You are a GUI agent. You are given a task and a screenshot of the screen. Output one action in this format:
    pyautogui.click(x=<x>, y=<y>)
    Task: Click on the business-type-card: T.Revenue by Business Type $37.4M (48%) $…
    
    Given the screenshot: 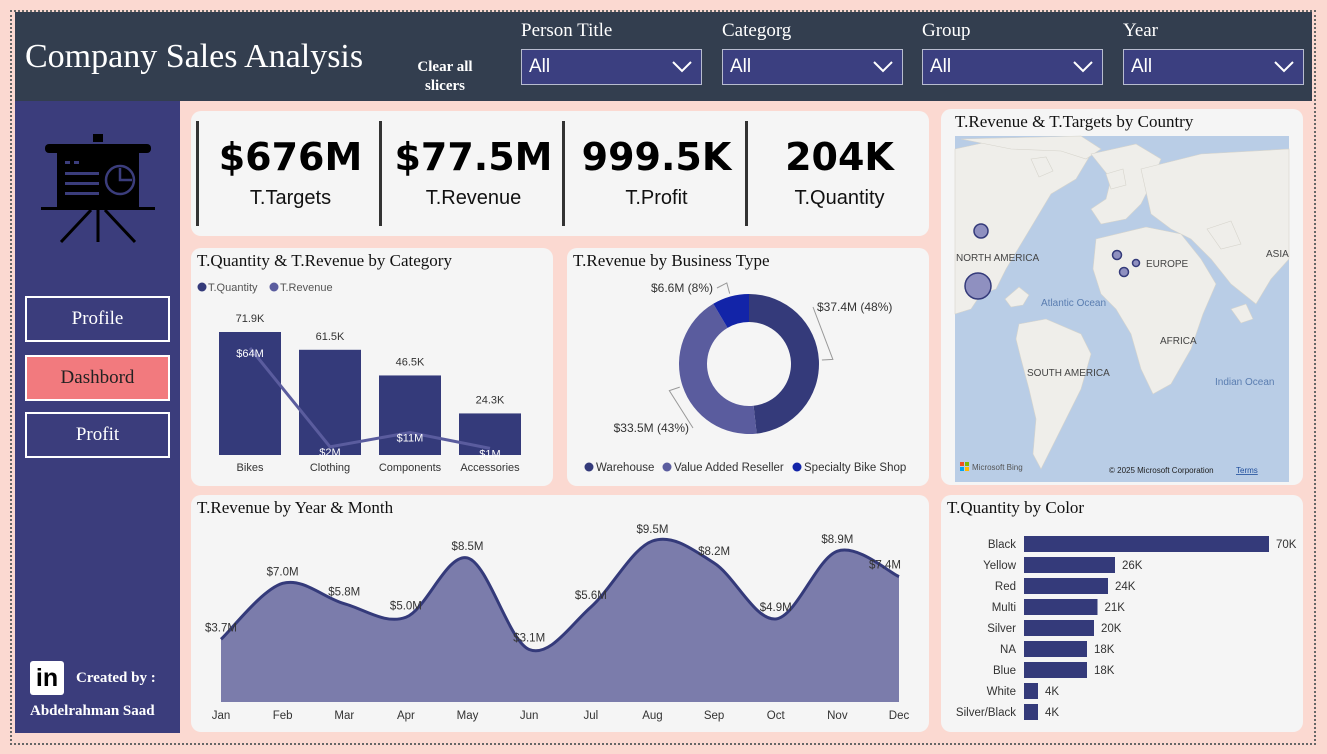 What is the action you would take?
    pyautogui.click(x=748, y=367)
    